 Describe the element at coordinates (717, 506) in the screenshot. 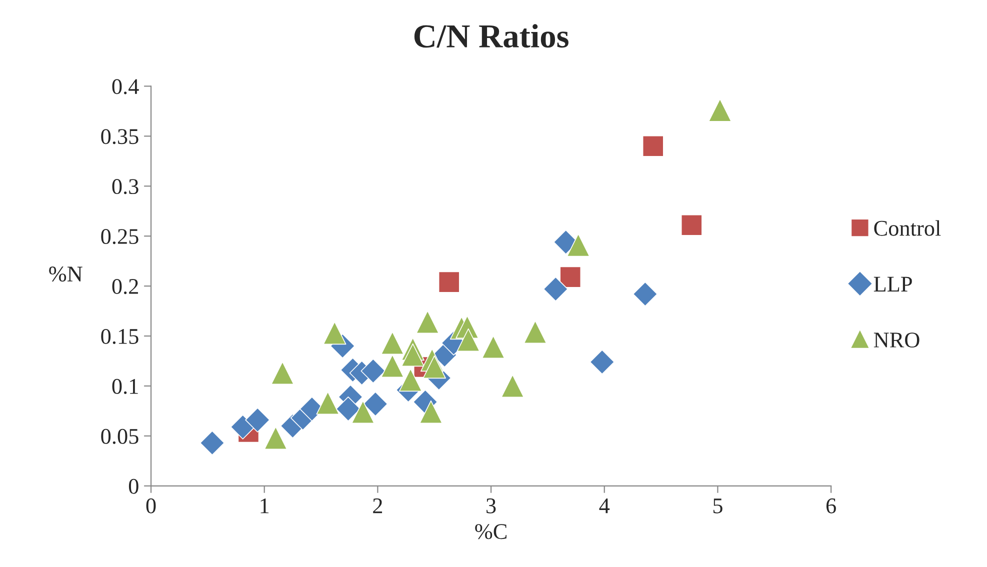

I see `x-tick-label: 5` at that location.